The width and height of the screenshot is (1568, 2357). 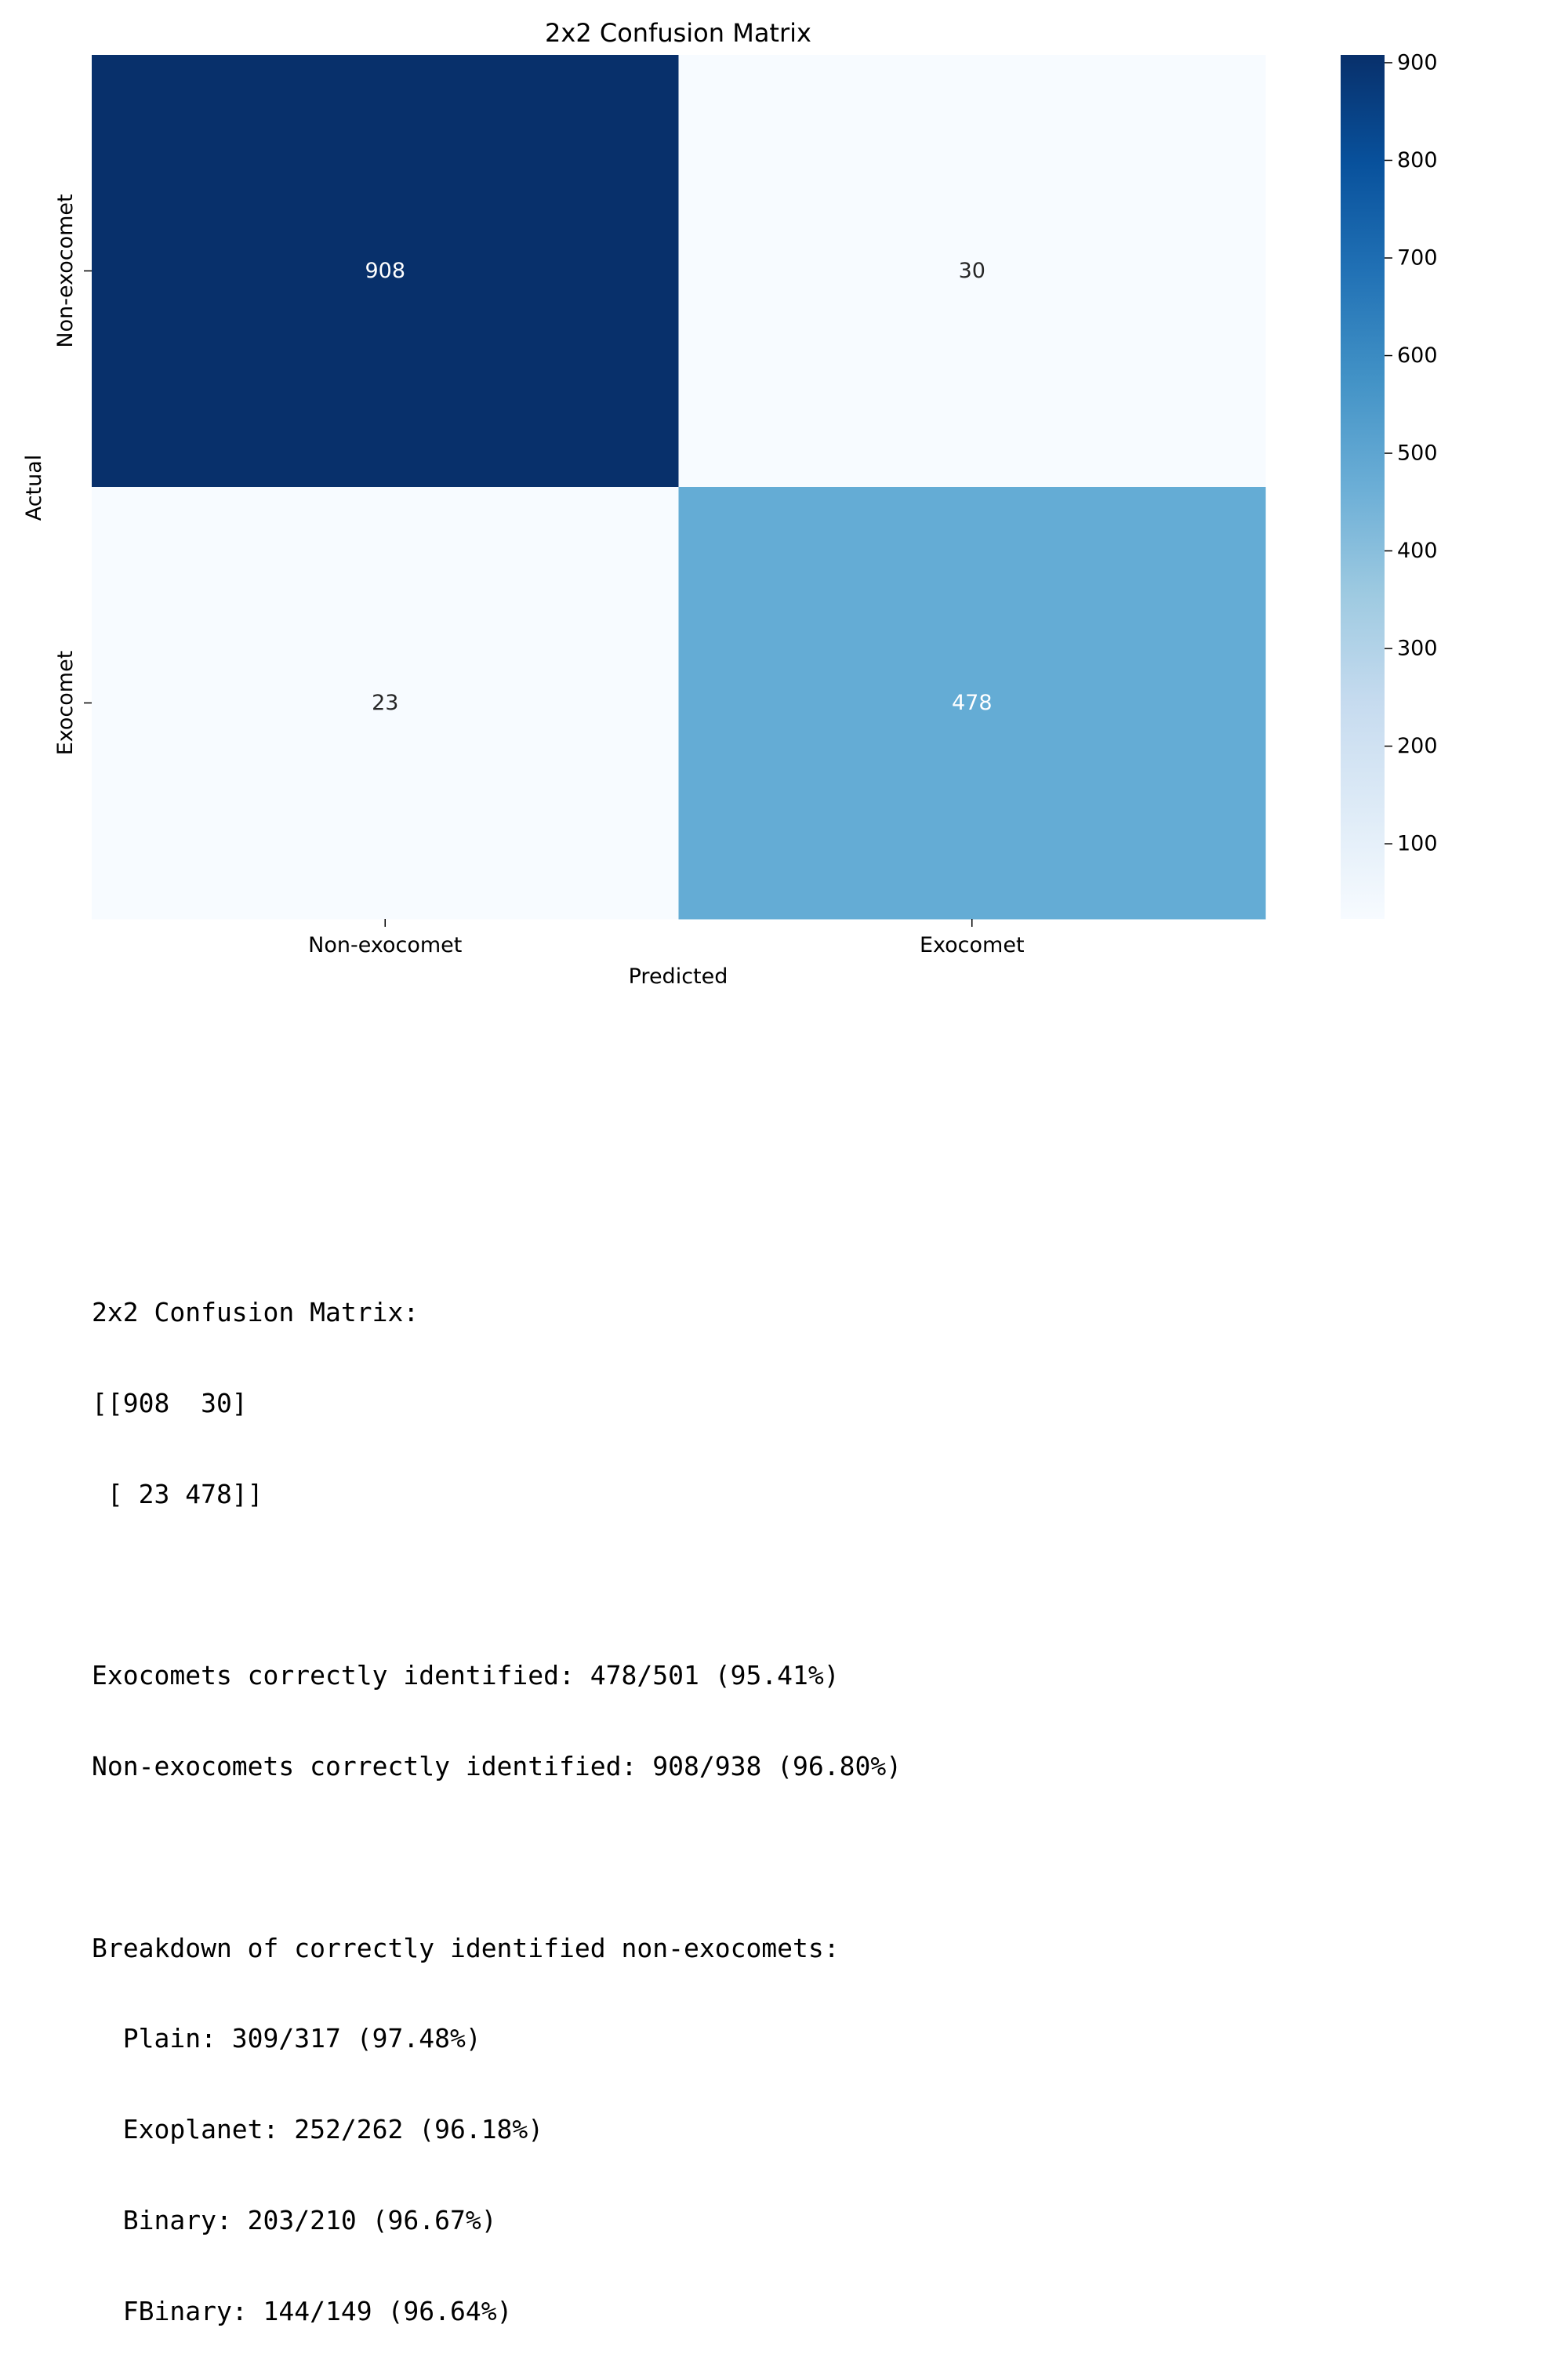 What do you see at coordinates (1417, 355) in the screenshot?
I see `colorbar-tick-label: 600` at bounding box center [1417, 355].